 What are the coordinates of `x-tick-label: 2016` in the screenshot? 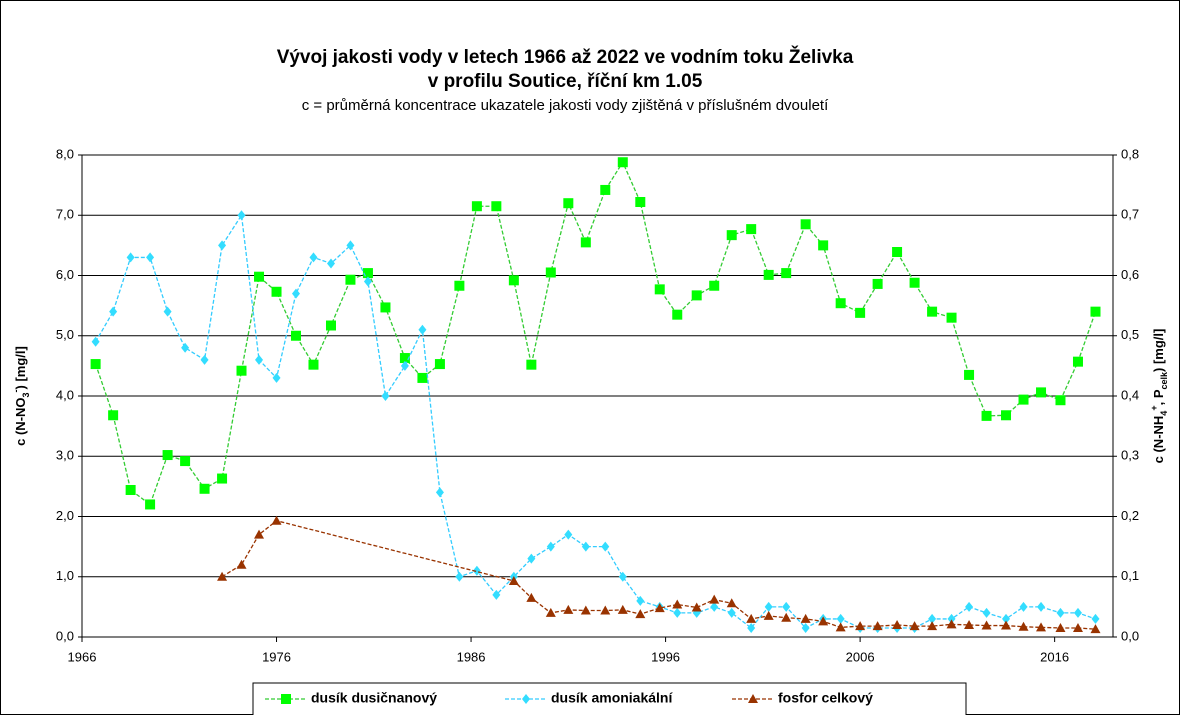 It's located at (1054, 656).